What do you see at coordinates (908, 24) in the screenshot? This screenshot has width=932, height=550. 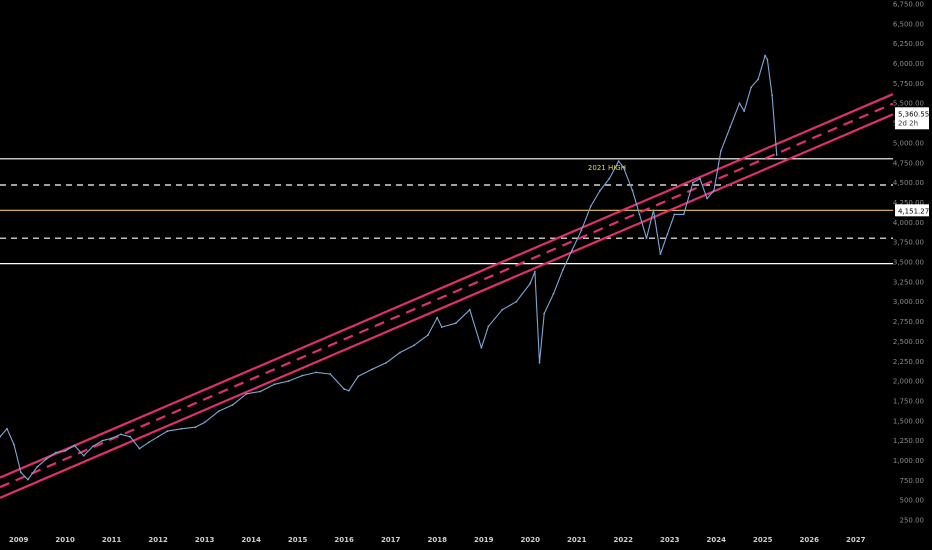 I see `y-tick-label: 6,500.00` at bounding box center [908, 24].